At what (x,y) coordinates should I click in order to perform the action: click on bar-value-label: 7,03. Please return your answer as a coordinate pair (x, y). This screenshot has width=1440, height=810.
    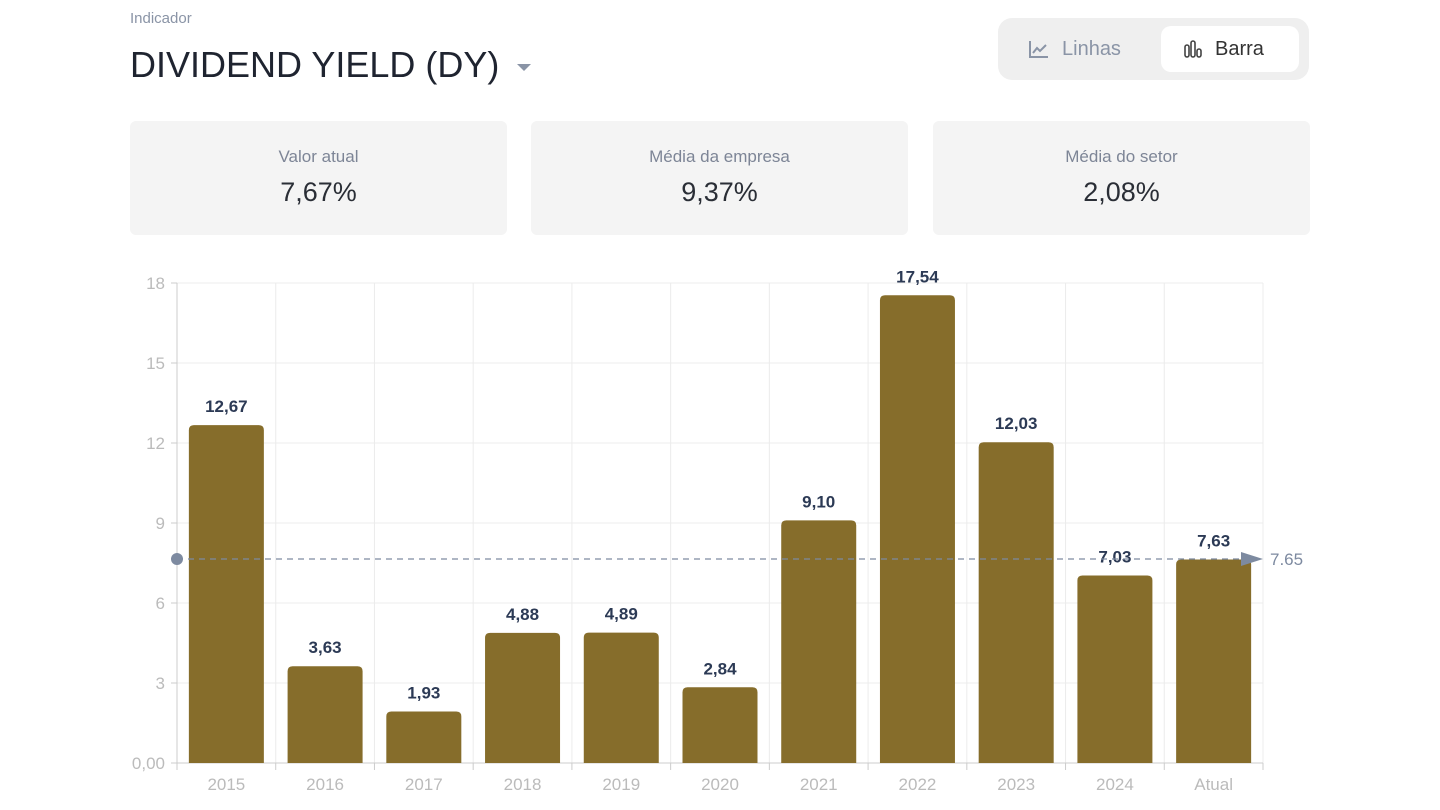
    Looking at the image, I should click on (1114, 557).